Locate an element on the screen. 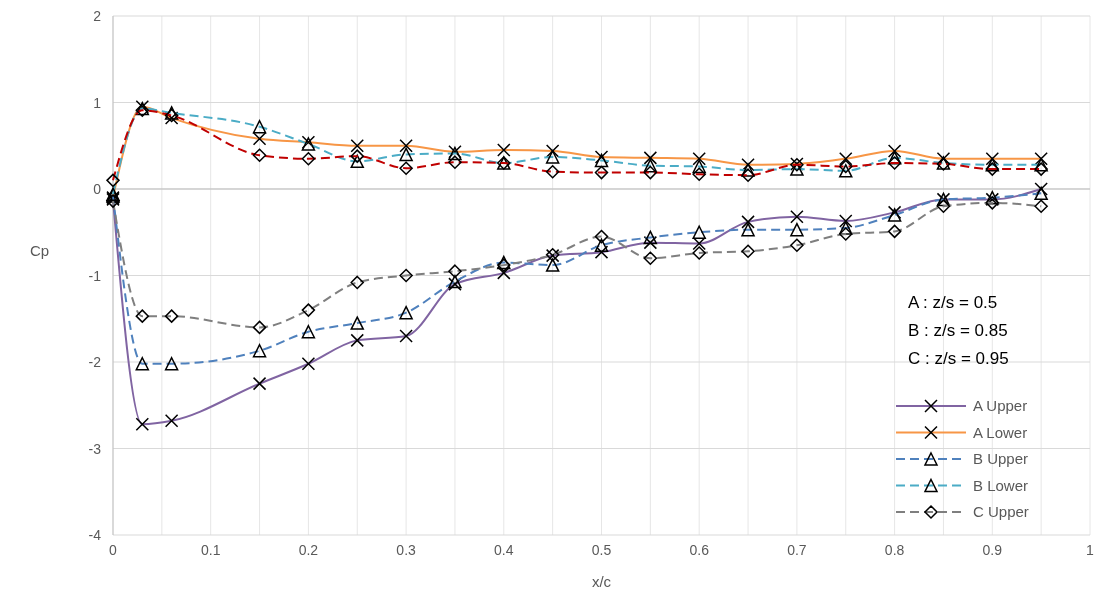 The height and width of the screenshot is (614, 1103). y-tick-label: 0 is located at coordinates (97, 189).